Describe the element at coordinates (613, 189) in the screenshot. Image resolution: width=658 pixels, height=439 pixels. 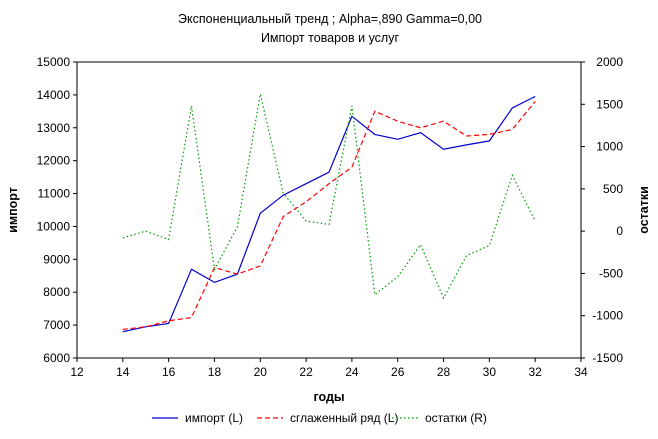
I see `y-right-tick-label: 500` at that location.